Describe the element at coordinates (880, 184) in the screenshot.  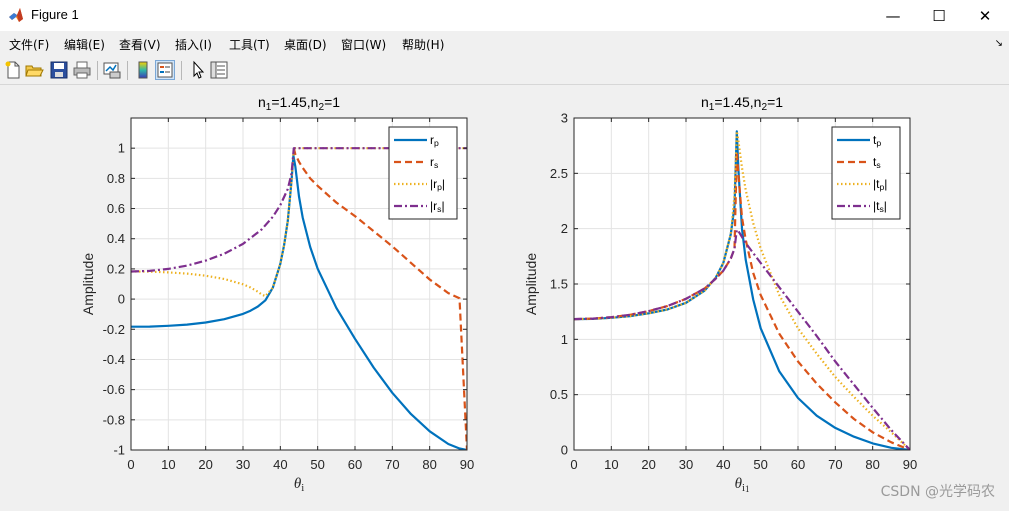
I see `legend-label: |tp|` at that location.